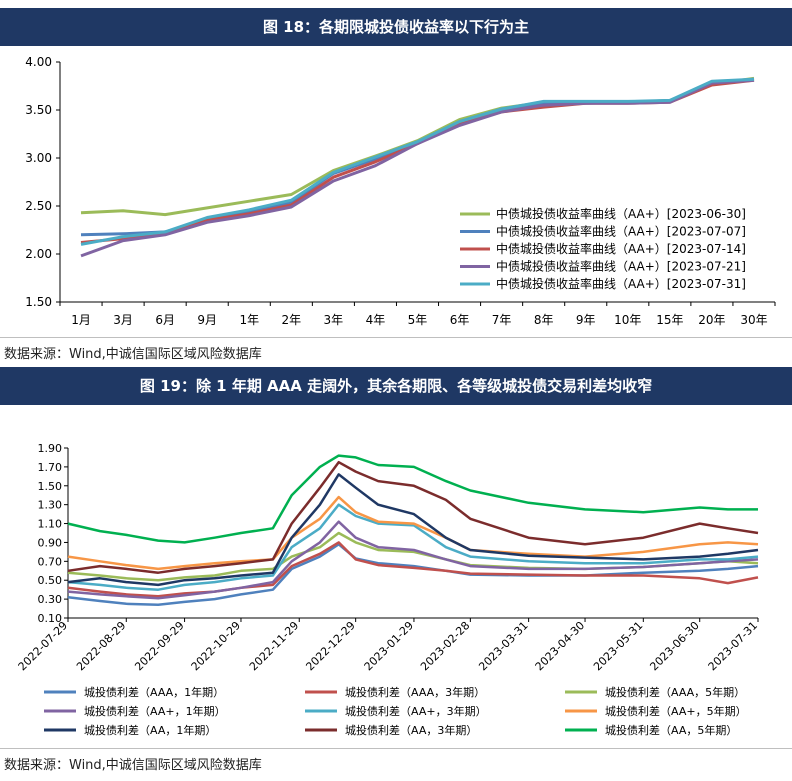 The height and width of the screenshot is (781, 792). Describe the element at coordinates (621, 266) in the screenshot. I see `legend-label: 中债城投债收益率曲线（AA+）[2023-07-21]` at that location.